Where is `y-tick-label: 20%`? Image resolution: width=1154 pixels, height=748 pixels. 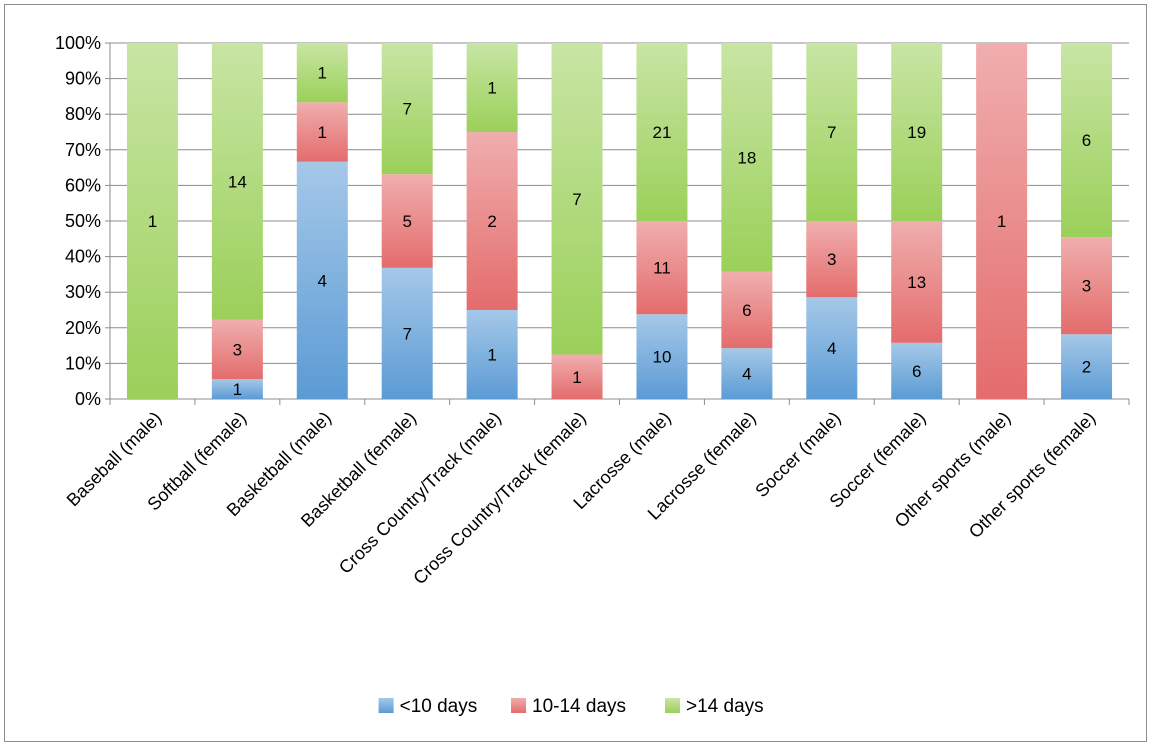
y-tick-label: 20% is located at coordinates (83, 328).